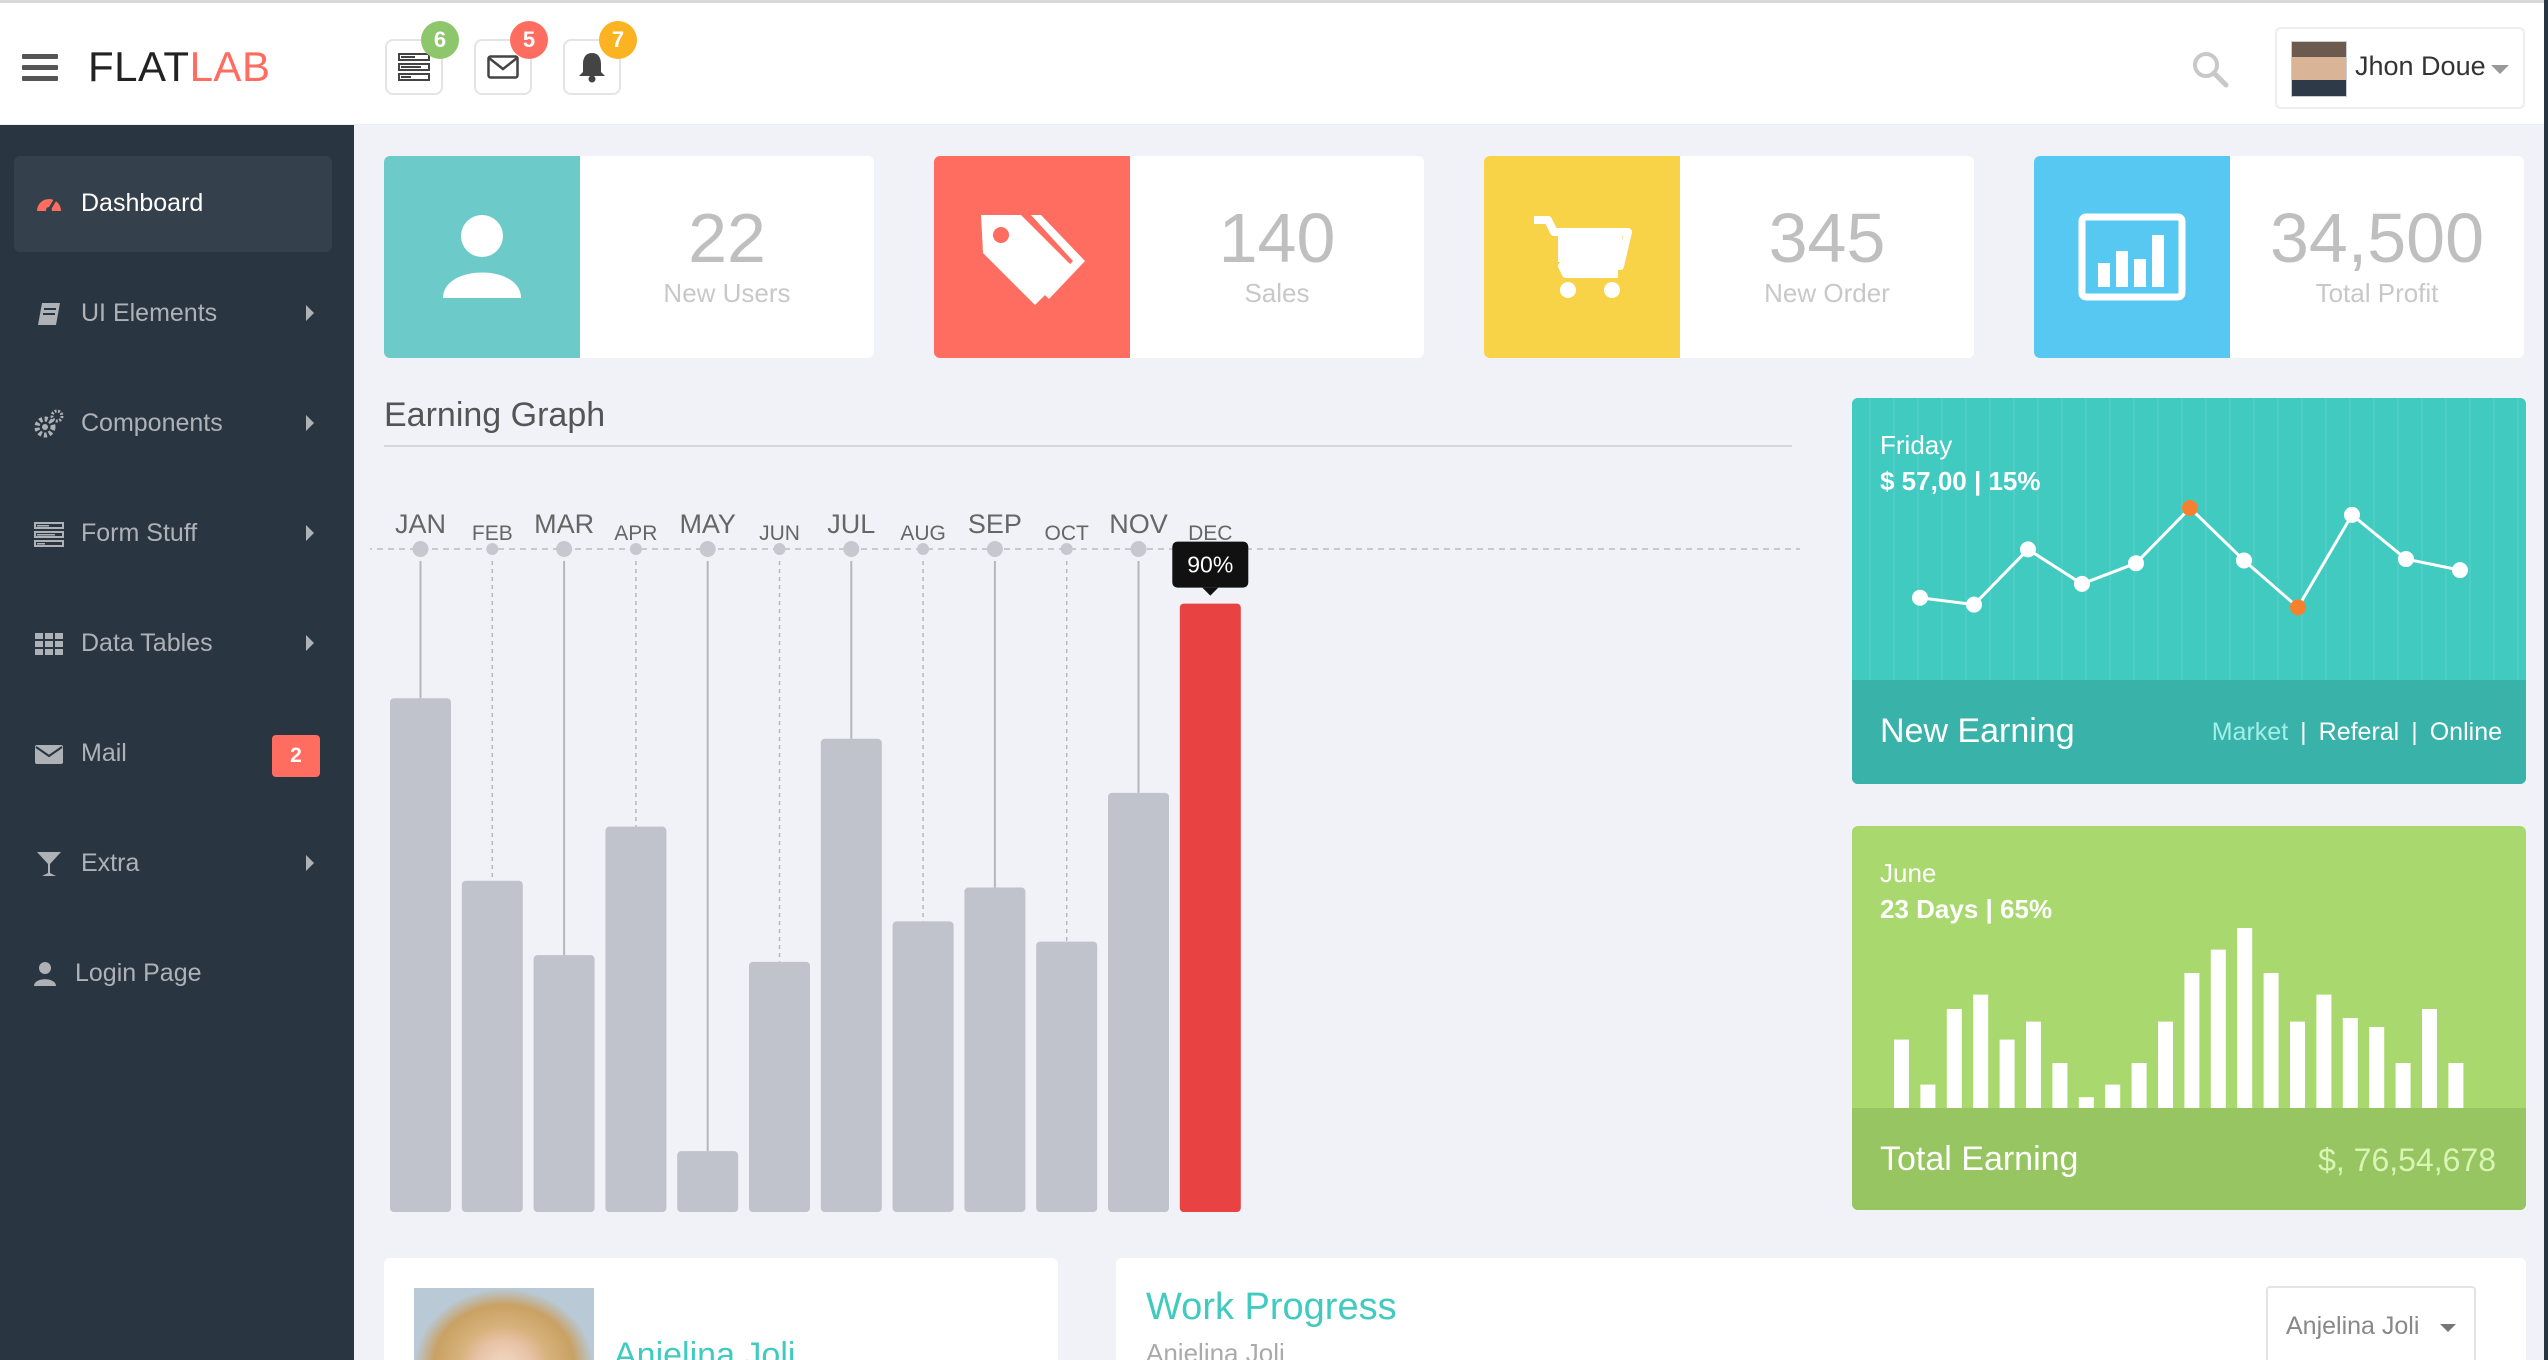  Describe the element at coordinates (173, 754) in the screenshot. I see `sidebar-item-mail: Mail 2` at that location.